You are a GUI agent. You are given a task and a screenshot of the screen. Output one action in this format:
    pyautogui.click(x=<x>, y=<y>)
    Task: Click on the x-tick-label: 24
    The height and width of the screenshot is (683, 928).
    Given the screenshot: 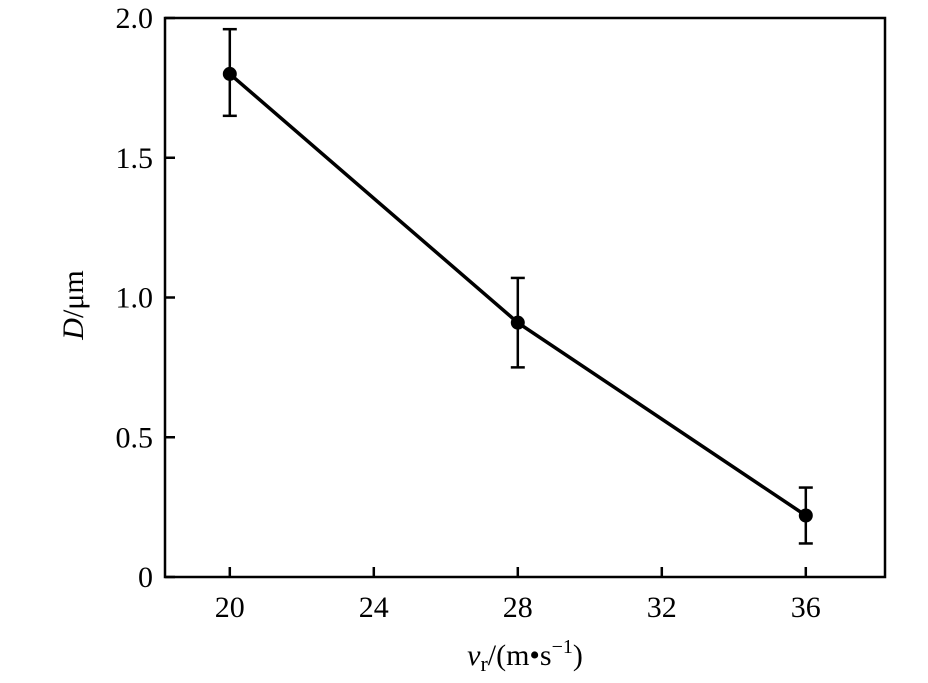 What is the action you would take?
    pyautogui.click(x=374, y=607)
    